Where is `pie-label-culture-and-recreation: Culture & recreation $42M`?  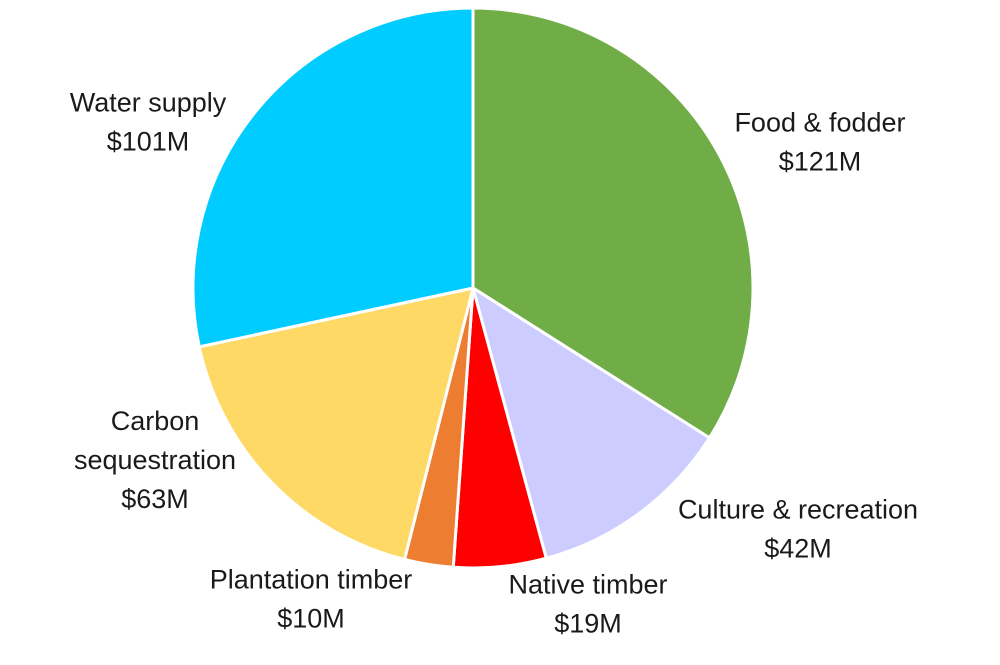
pie-label-culture-and-recreation: Culture & recreation $42M is located at coordinates (798, 529).